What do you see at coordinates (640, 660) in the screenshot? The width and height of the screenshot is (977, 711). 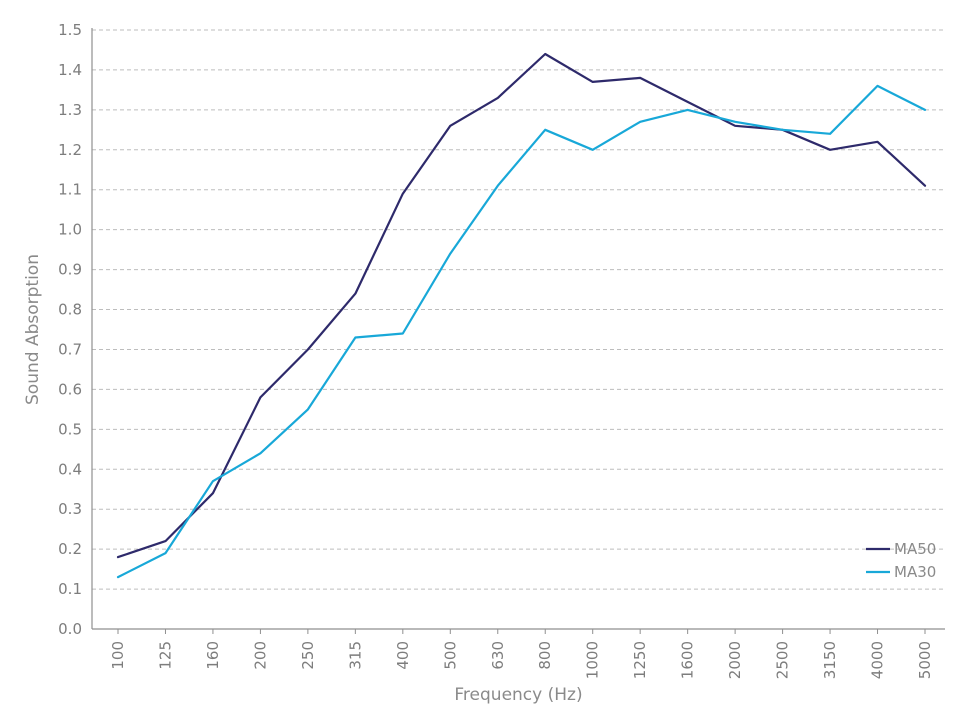 I see `x-tick-label: 1250` at bounding box center [640, 660].